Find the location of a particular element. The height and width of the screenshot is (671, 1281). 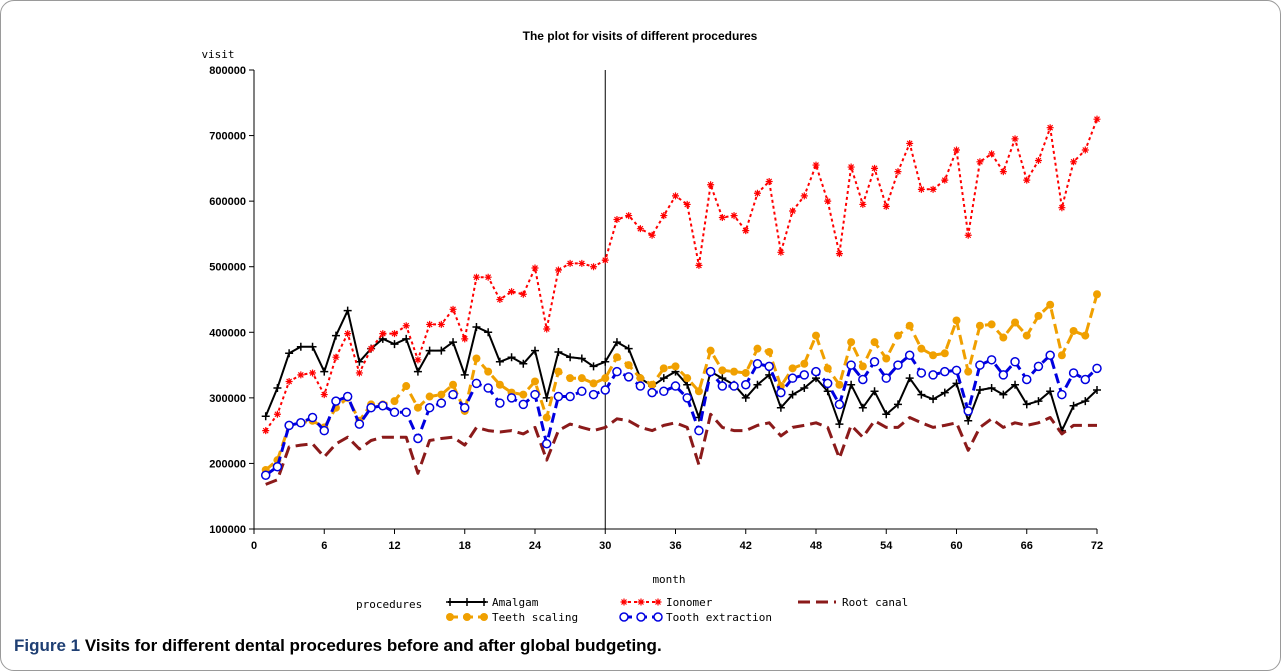

legend-label: Root canal is located at coordinates (875, 602).